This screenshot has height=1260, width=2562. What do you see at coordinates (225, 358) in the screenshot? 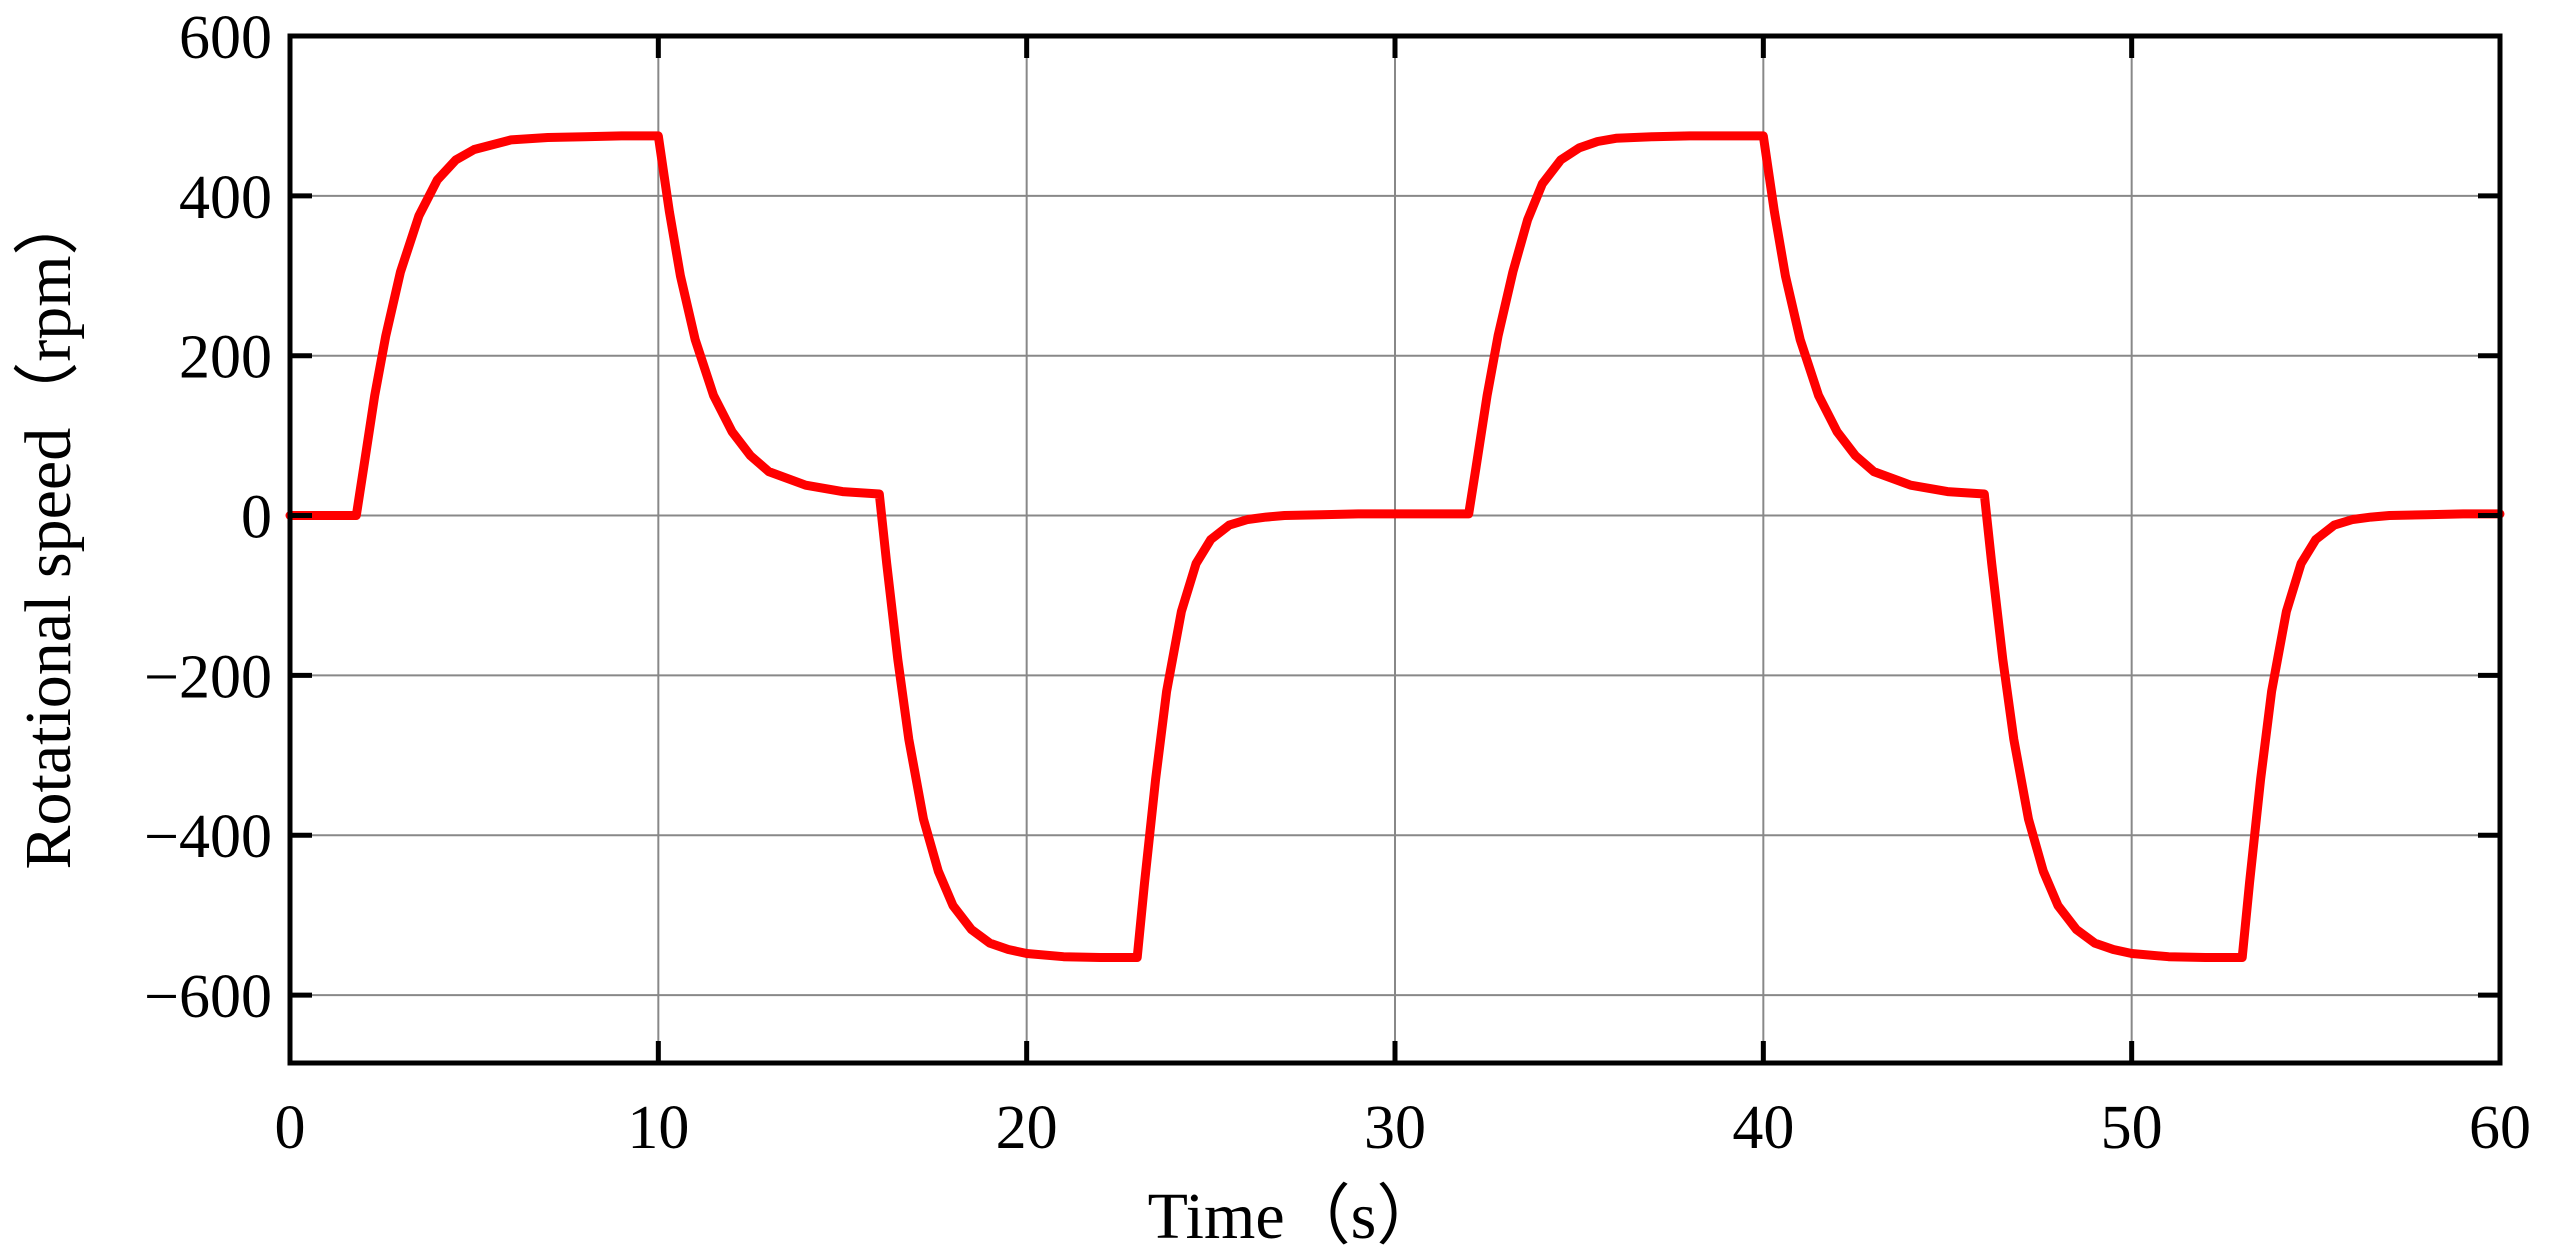
I see `y-tick-label: 200` at bounding box center [225, 358].